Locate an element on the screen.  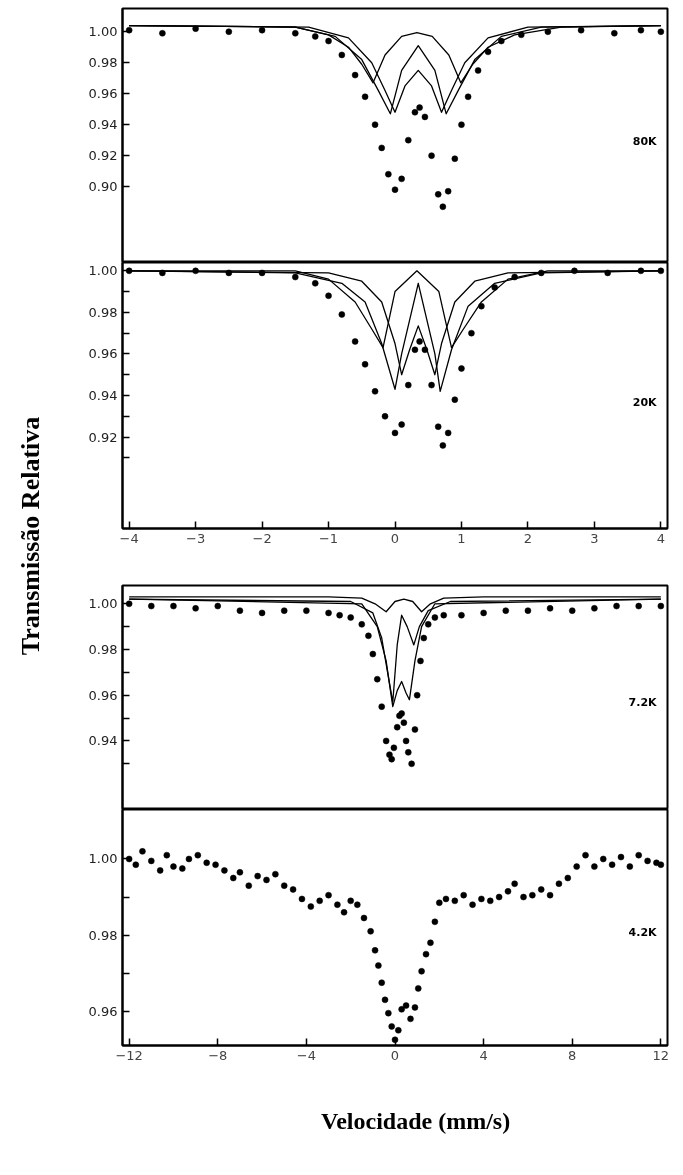
y-tick-label: 0.90 is located at coordinates (103, 187).